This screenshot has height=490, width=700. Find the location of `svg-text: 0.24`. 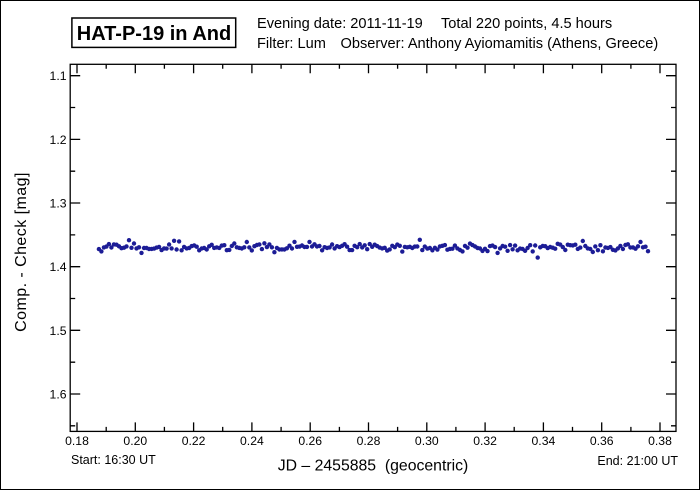

svg-text: 0.24 is located at coordinates (252, 441).